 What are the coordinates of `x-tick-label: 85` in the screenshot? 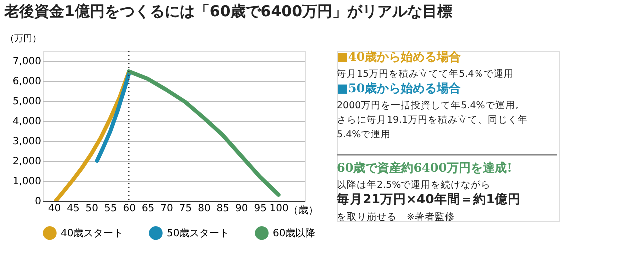 It's located at (223, 209).